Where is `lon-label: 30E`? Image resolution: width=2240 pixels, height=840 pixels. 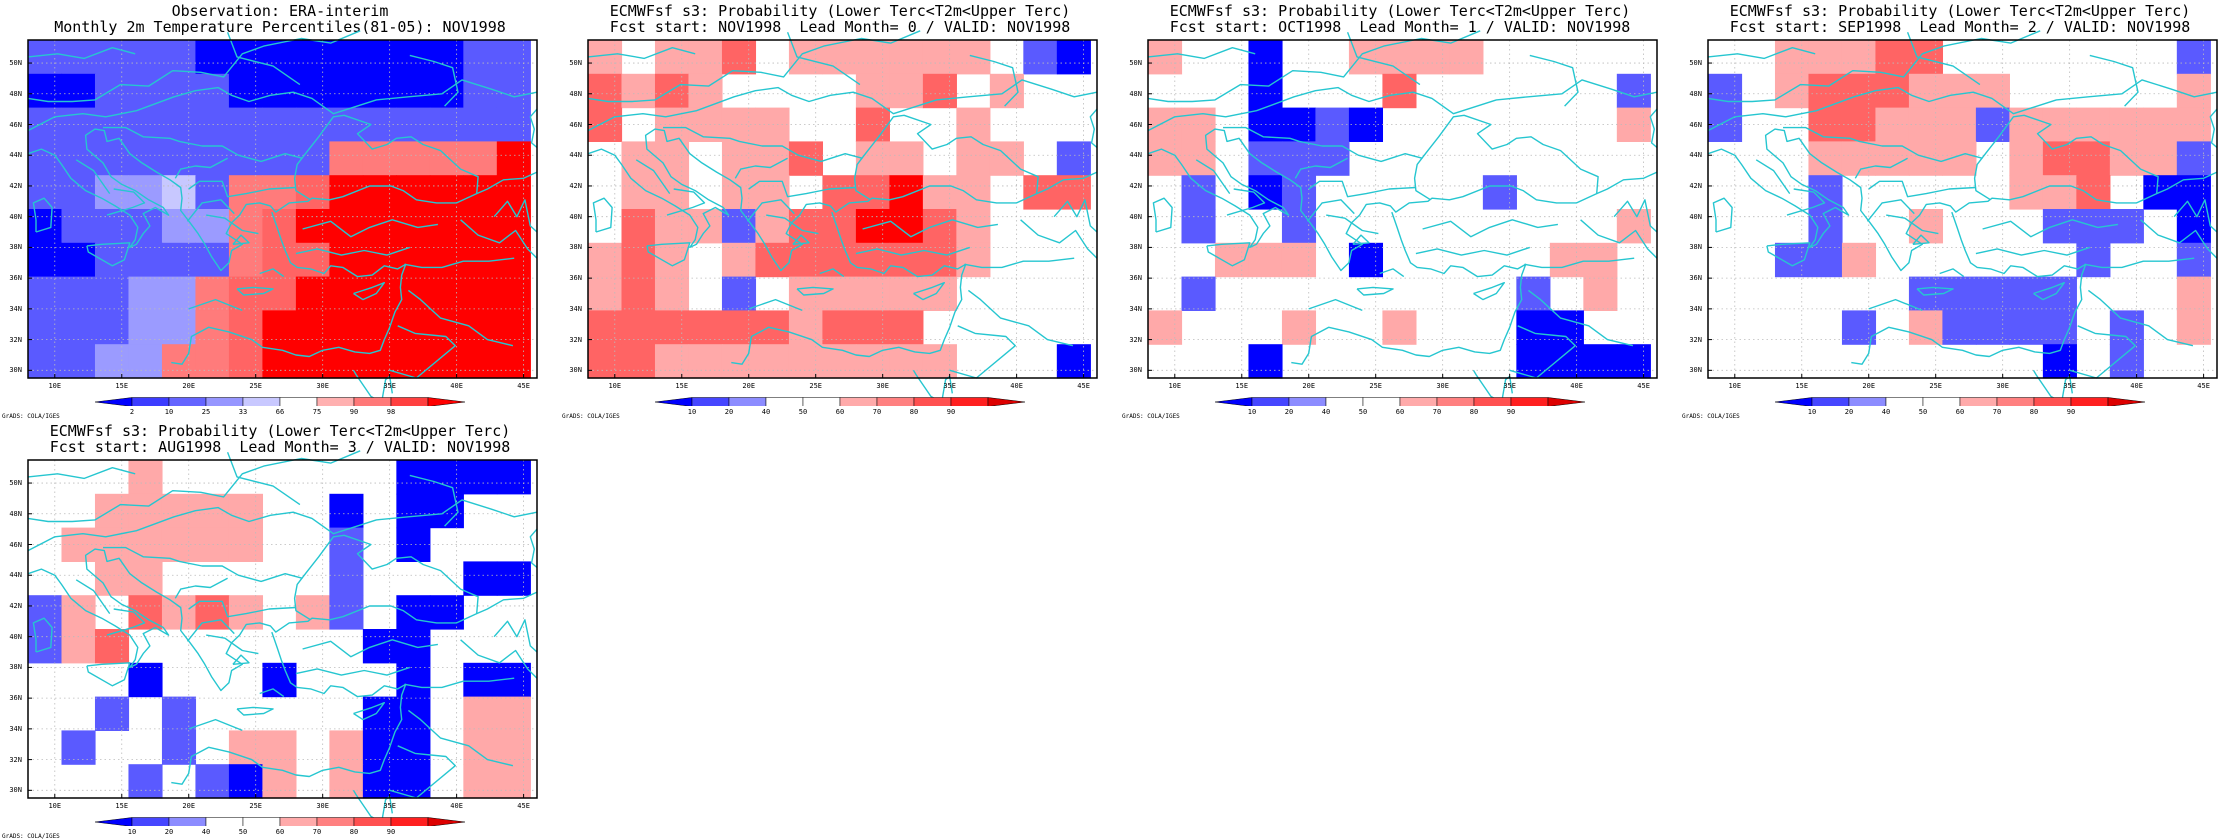 lon-label: 30E is located at coordinates (882, 386).